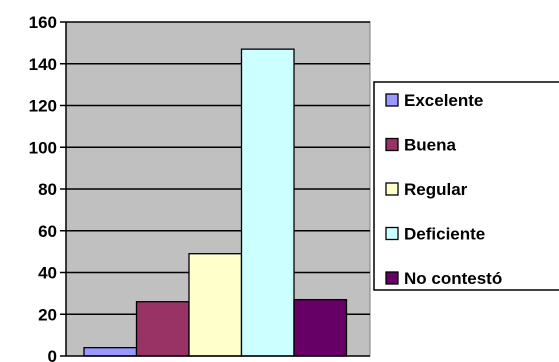  What do you see at coordinates (43, 64) in the screenshot?
I see `y-tick-label-140: 140` at bounding box center [43, 64].